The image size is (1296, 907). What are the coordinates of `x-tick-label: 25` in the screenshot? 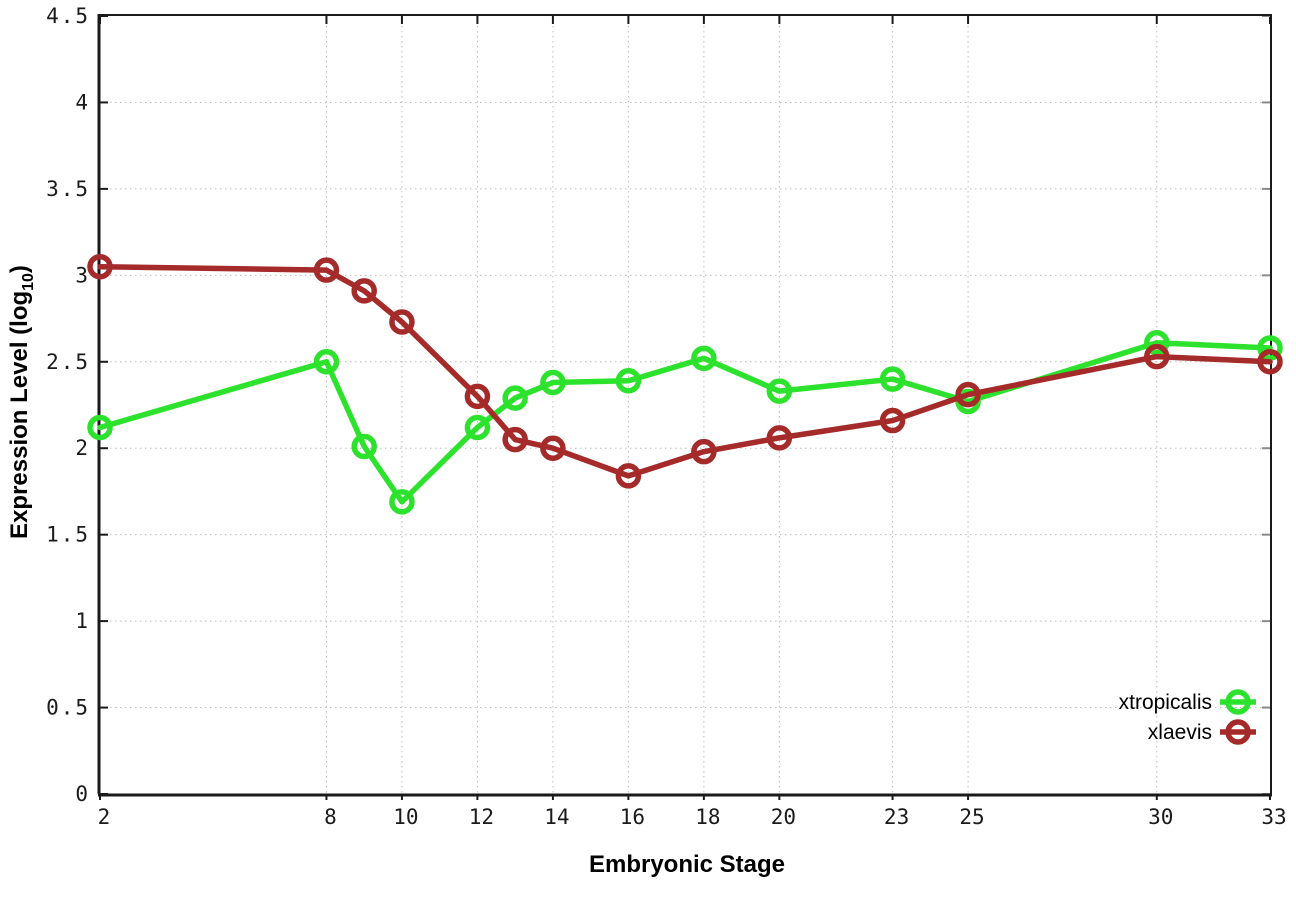 It's located at (971, 817).